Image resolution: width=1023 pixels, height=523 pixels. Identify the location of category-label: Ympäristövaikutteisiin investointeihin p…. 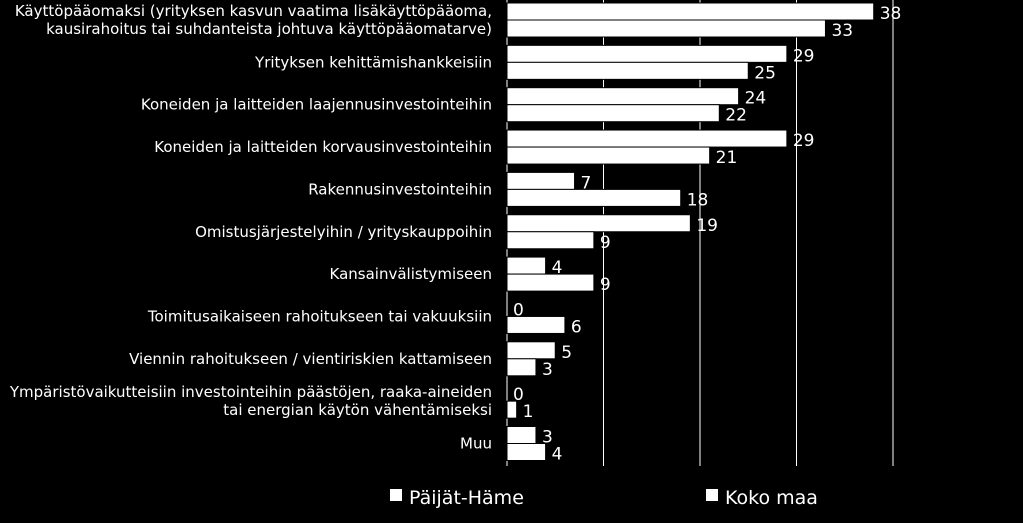
(250, 401).